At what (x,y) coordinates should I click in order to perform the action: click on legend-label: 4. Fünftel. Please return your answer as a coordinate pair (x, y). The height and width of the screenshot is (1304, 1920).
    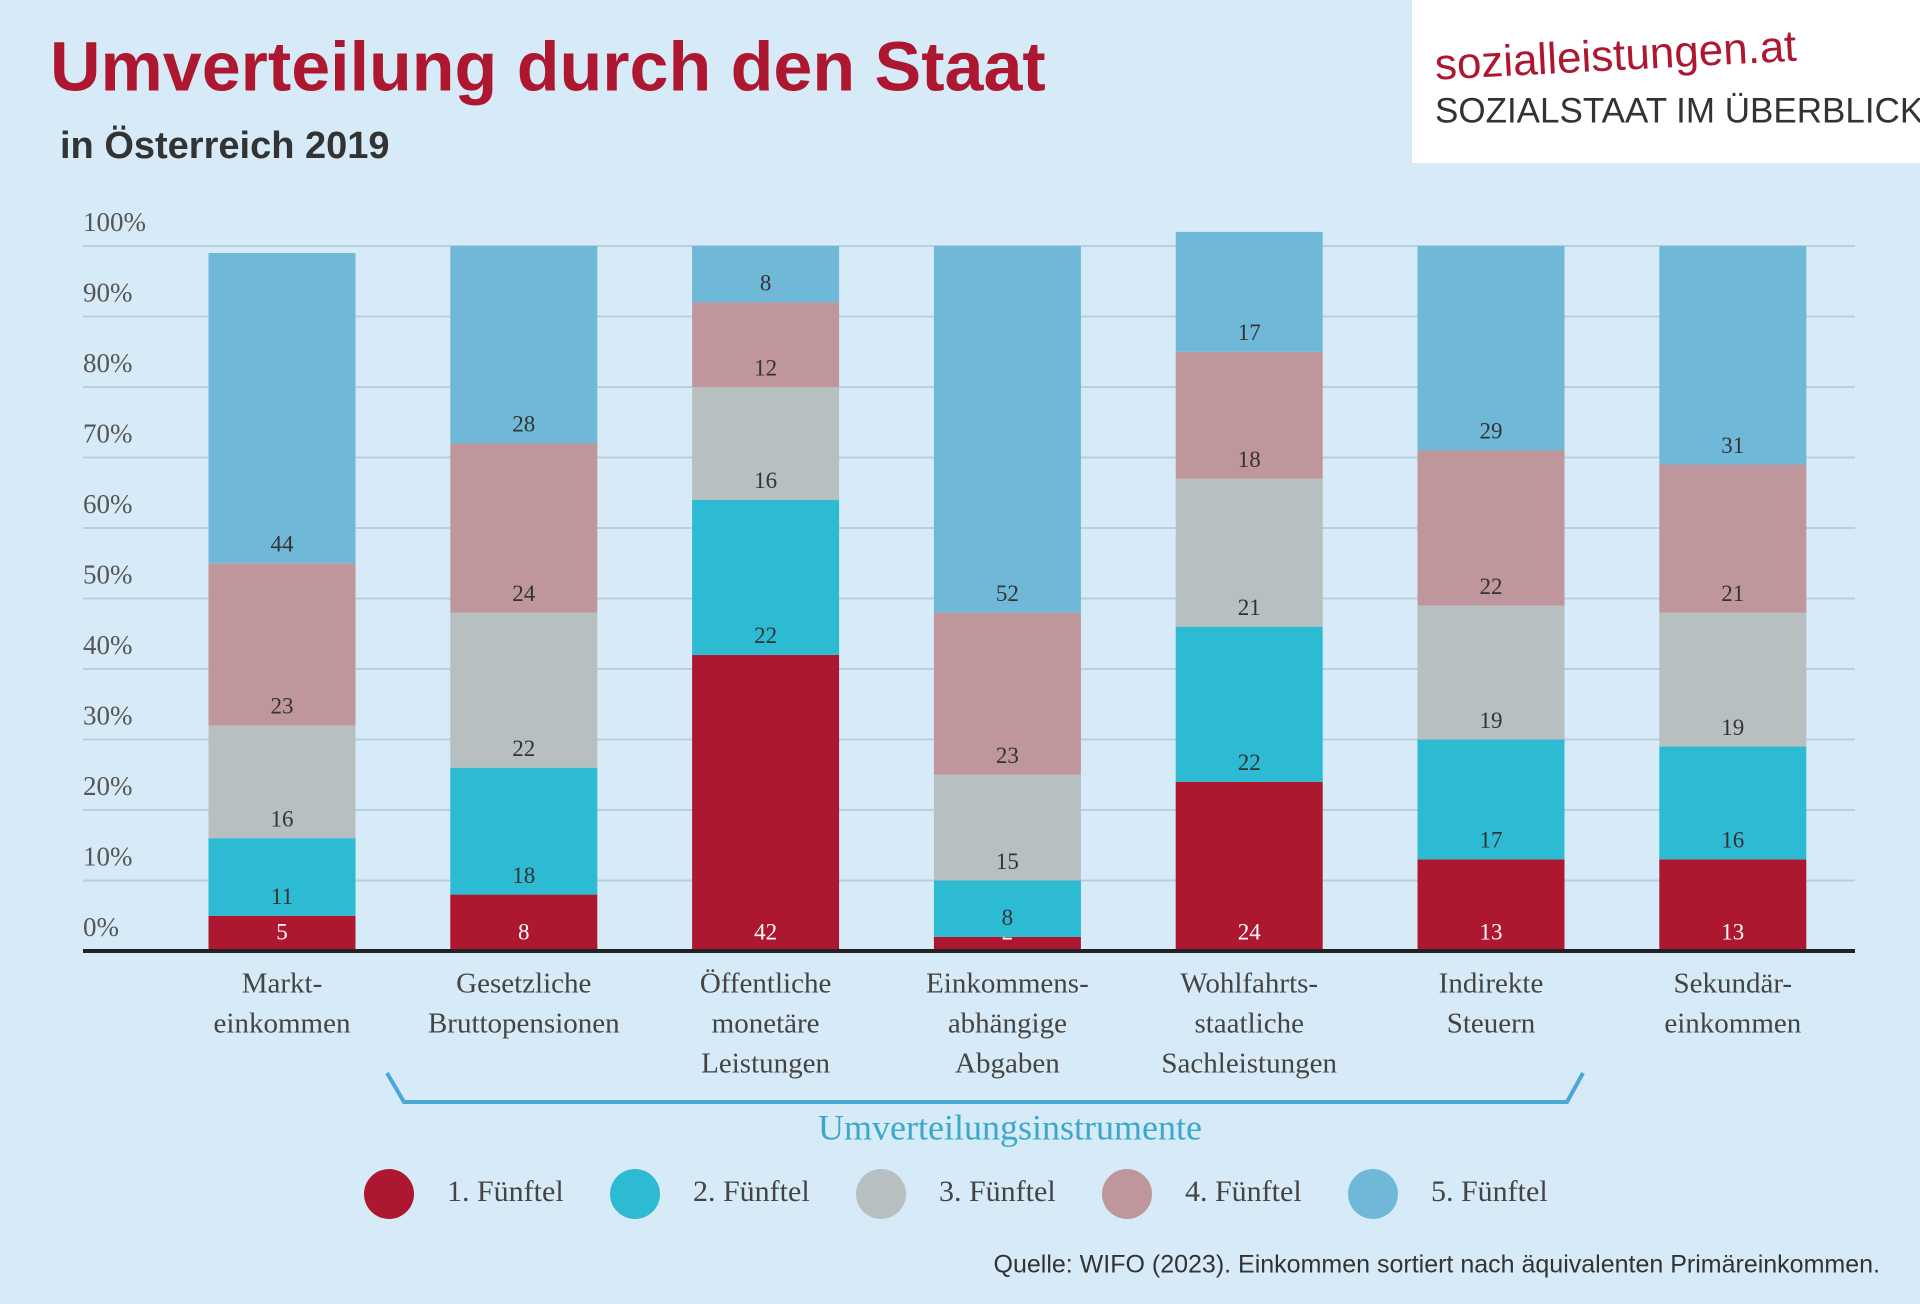
    Looking at the image, I should click on (1243, 1191).